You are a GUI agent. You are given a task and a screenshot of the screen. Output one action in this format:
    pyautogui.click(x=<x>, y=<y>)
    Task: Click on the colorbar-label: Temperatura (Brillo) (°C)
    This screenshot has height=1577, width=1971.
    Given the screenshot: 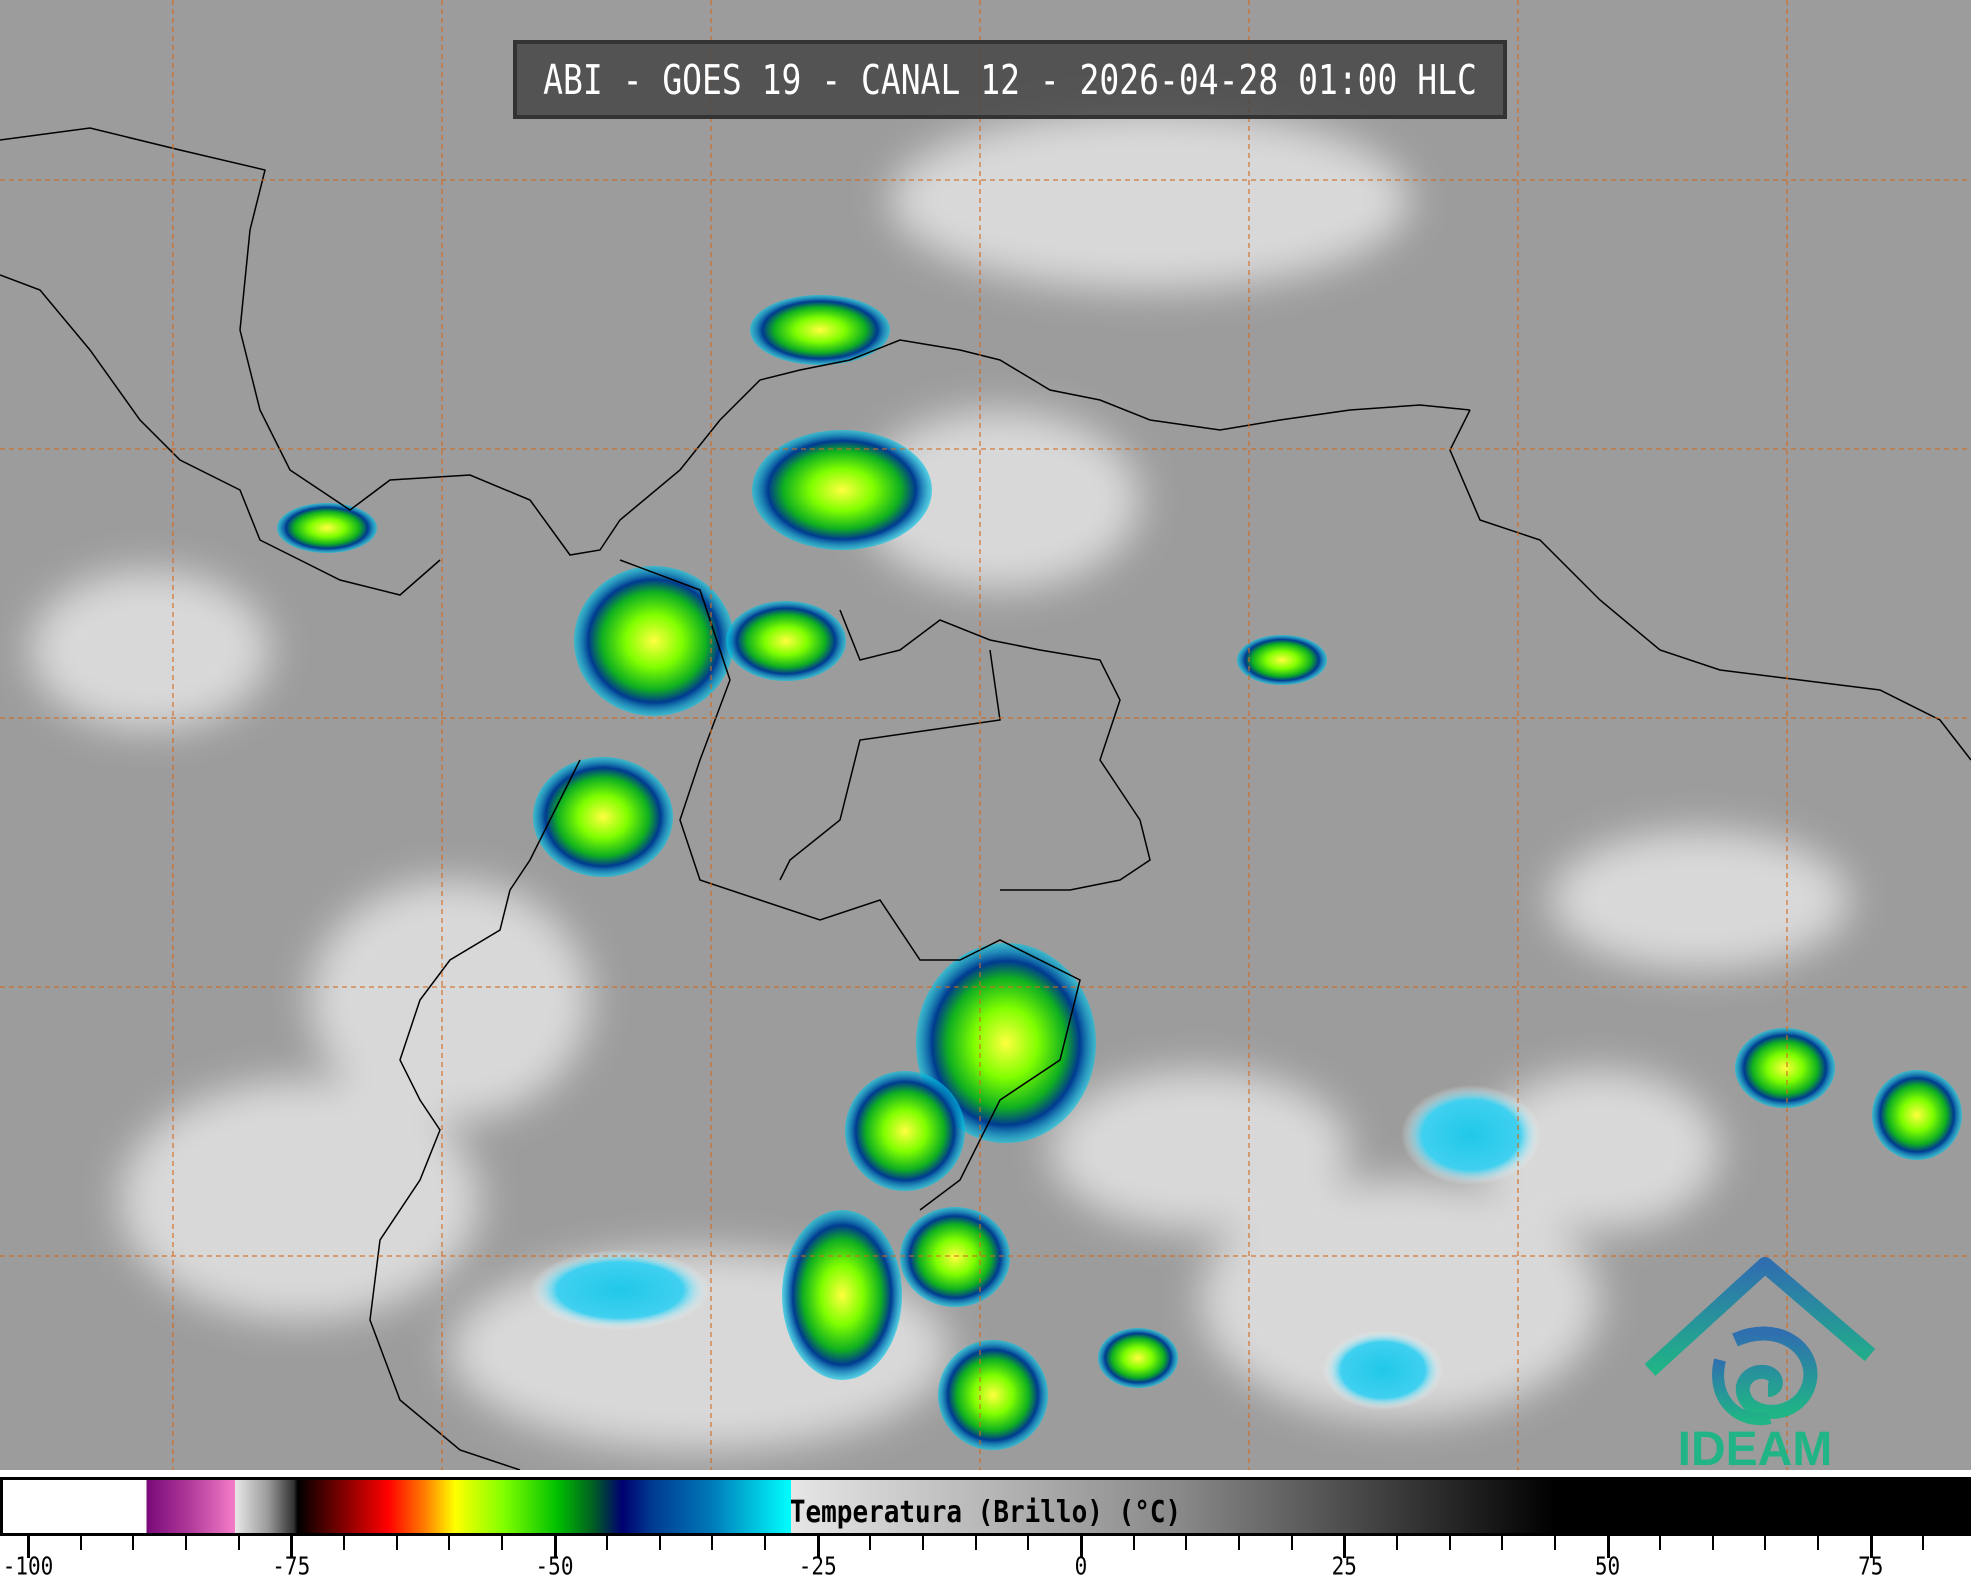 What is the action you would take?
    pyautogui.click(x=985, y=1513)
    